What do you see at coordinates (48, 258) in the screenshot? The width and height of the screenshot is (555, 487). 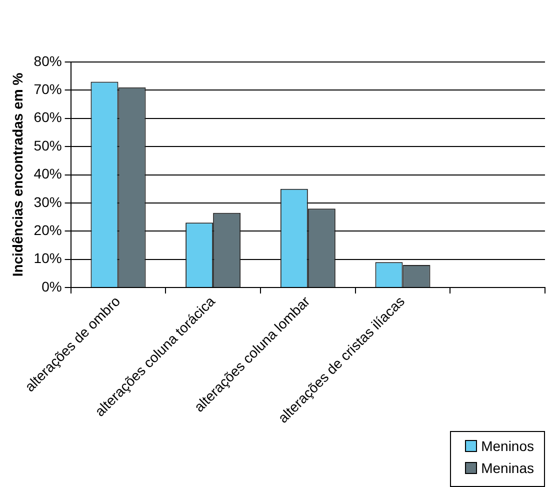 I see `y-tick-label: 10%` at bounding box center [48, 258].